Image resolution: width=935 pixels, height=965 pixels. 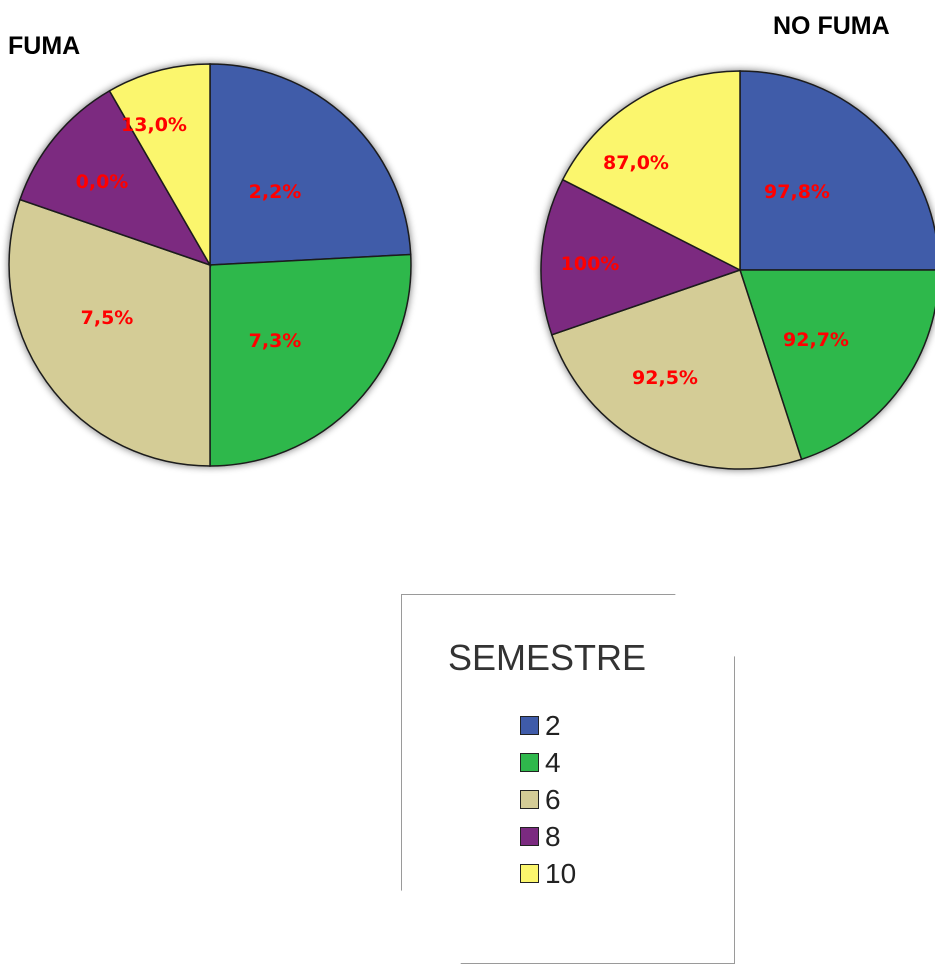 I want to click on legend-label: 4, so click(x=553, y=762).